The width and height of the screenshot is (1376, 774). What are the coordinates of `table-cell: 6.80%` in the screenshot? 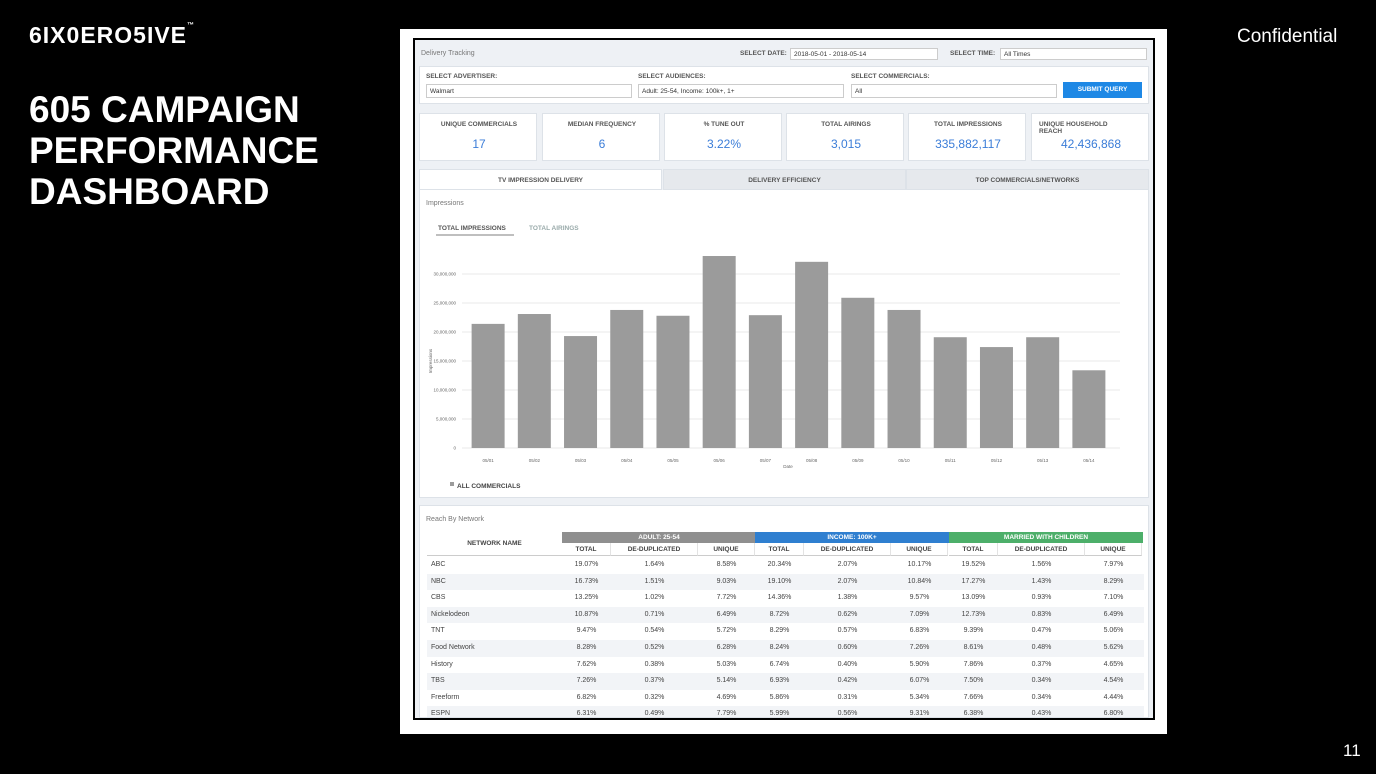 It's located at (1113, 714).